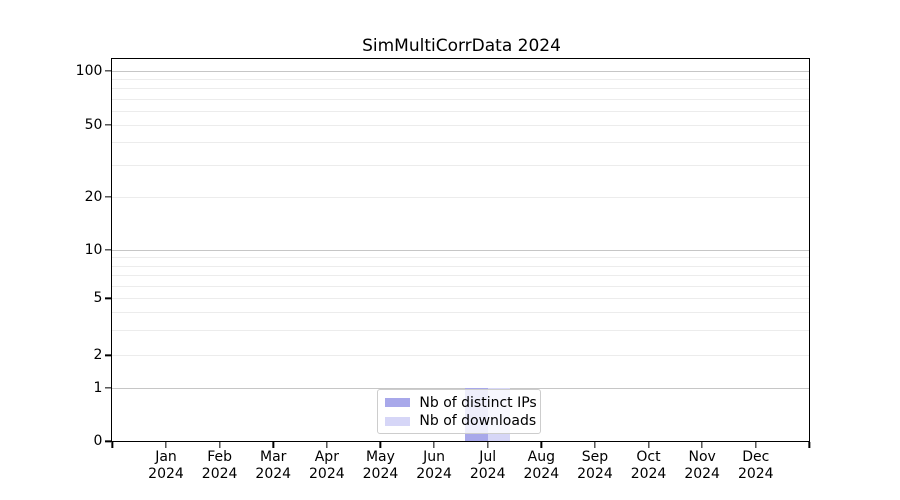  What do you see at coordinates (93, 196) in the screenshot?
I see `y-tick-label: 20` at bounding box center [93, 196].